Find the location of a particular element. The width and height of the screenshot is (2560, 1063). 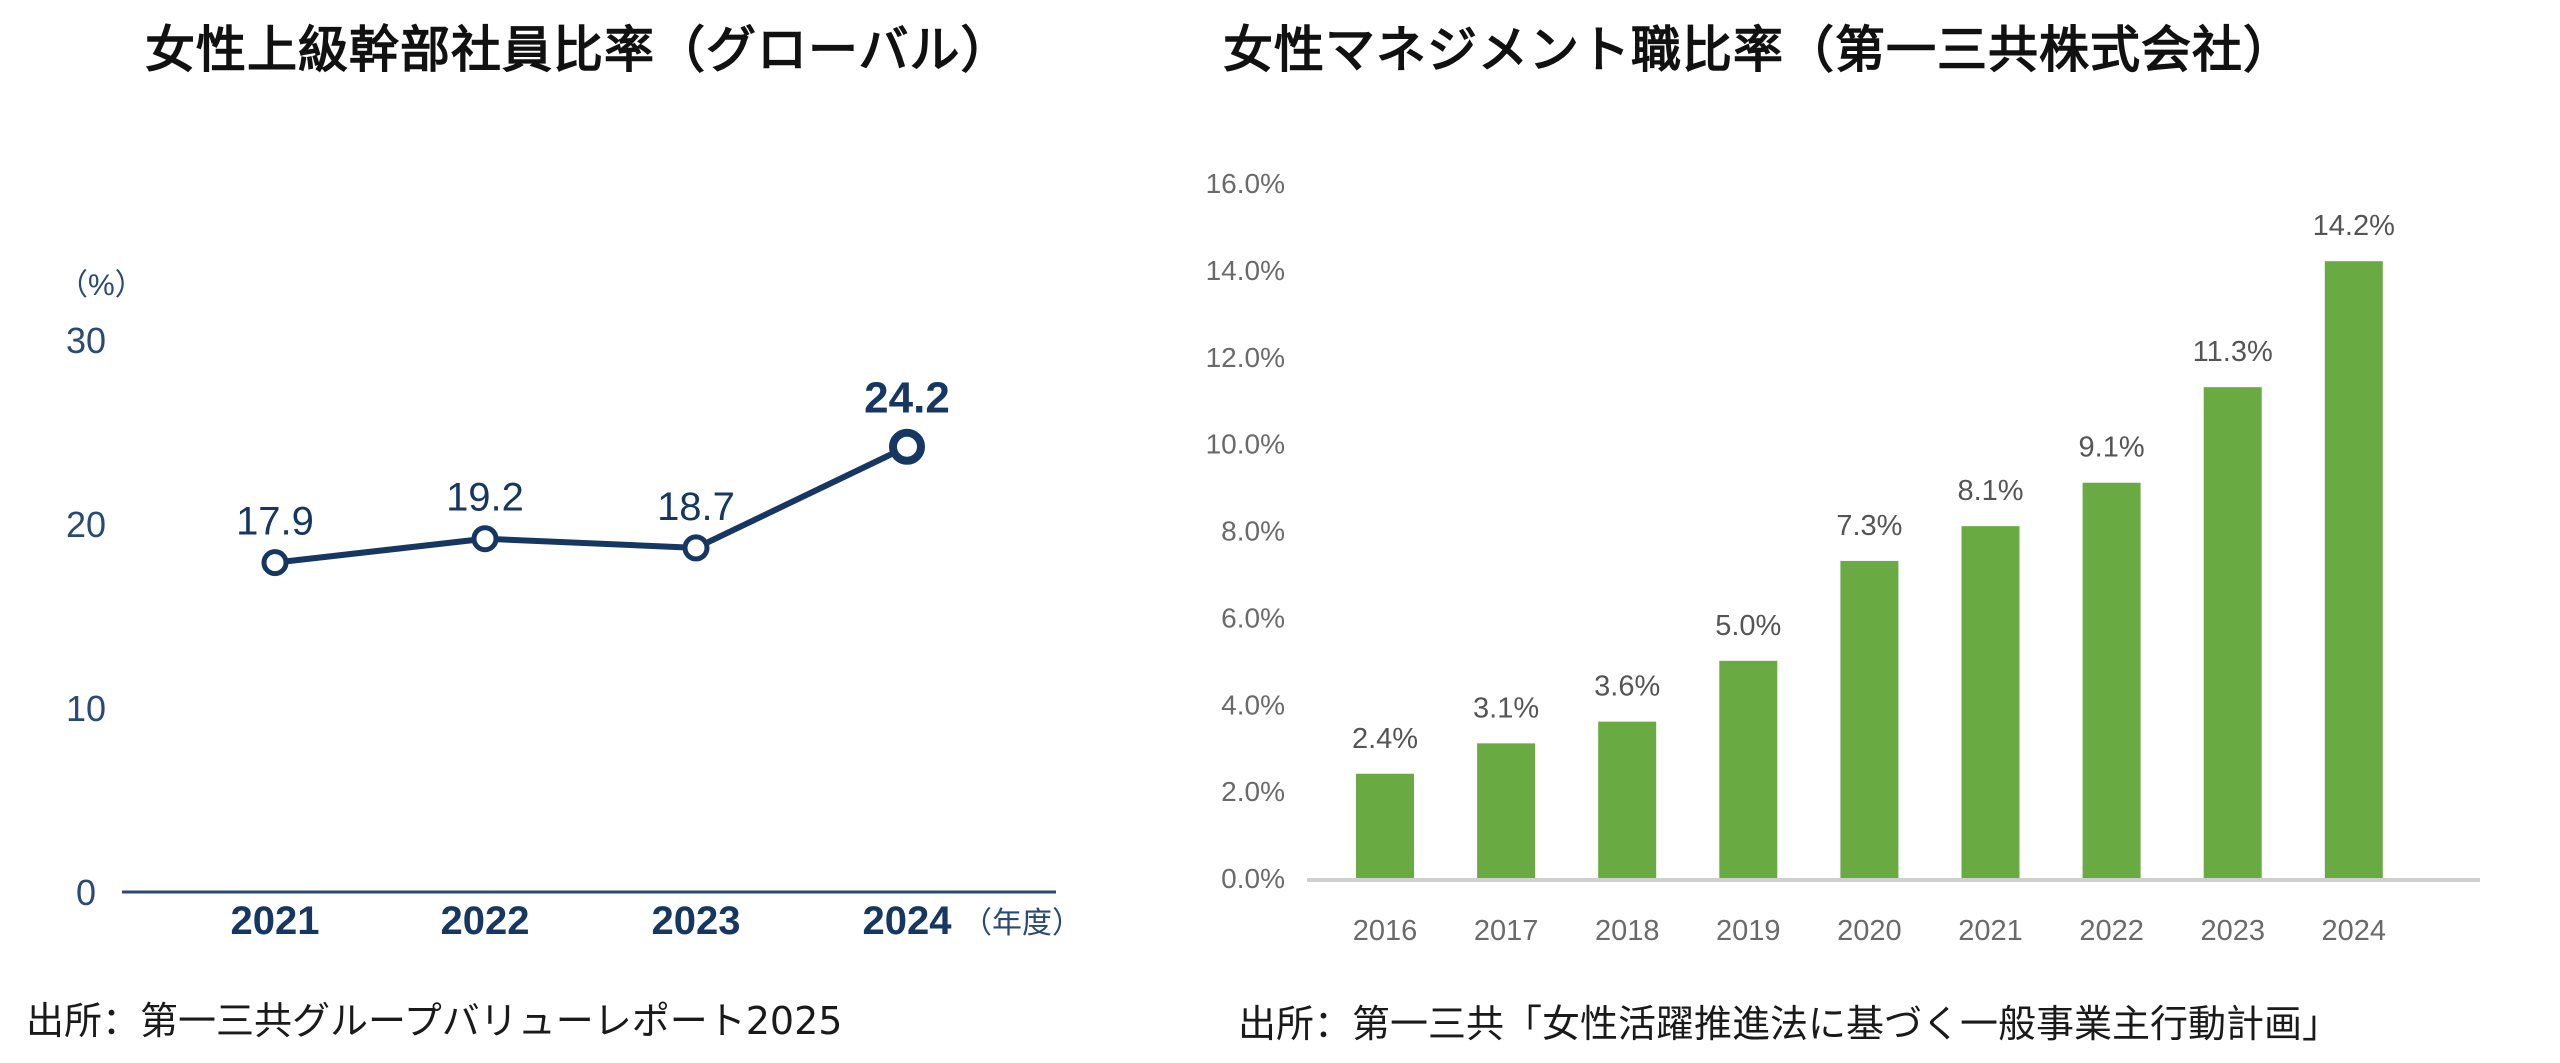

series-line is located at coordinates (591, 505).